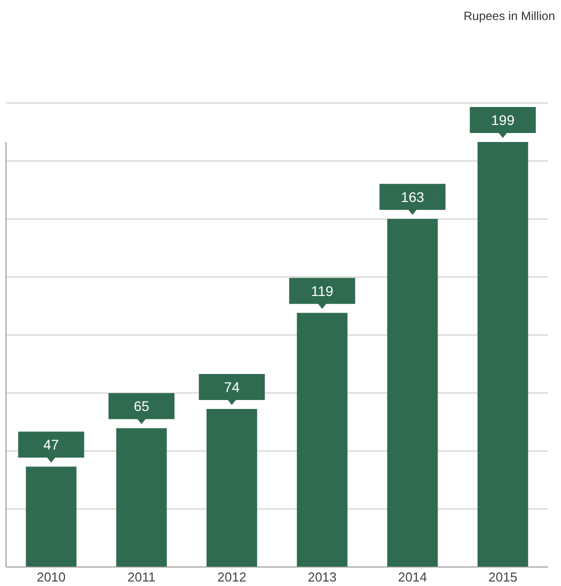 The image size is (561, 586). Describe the element at coordinates (51, 444) in the screenshot. I see `data-label: 47` at that location.